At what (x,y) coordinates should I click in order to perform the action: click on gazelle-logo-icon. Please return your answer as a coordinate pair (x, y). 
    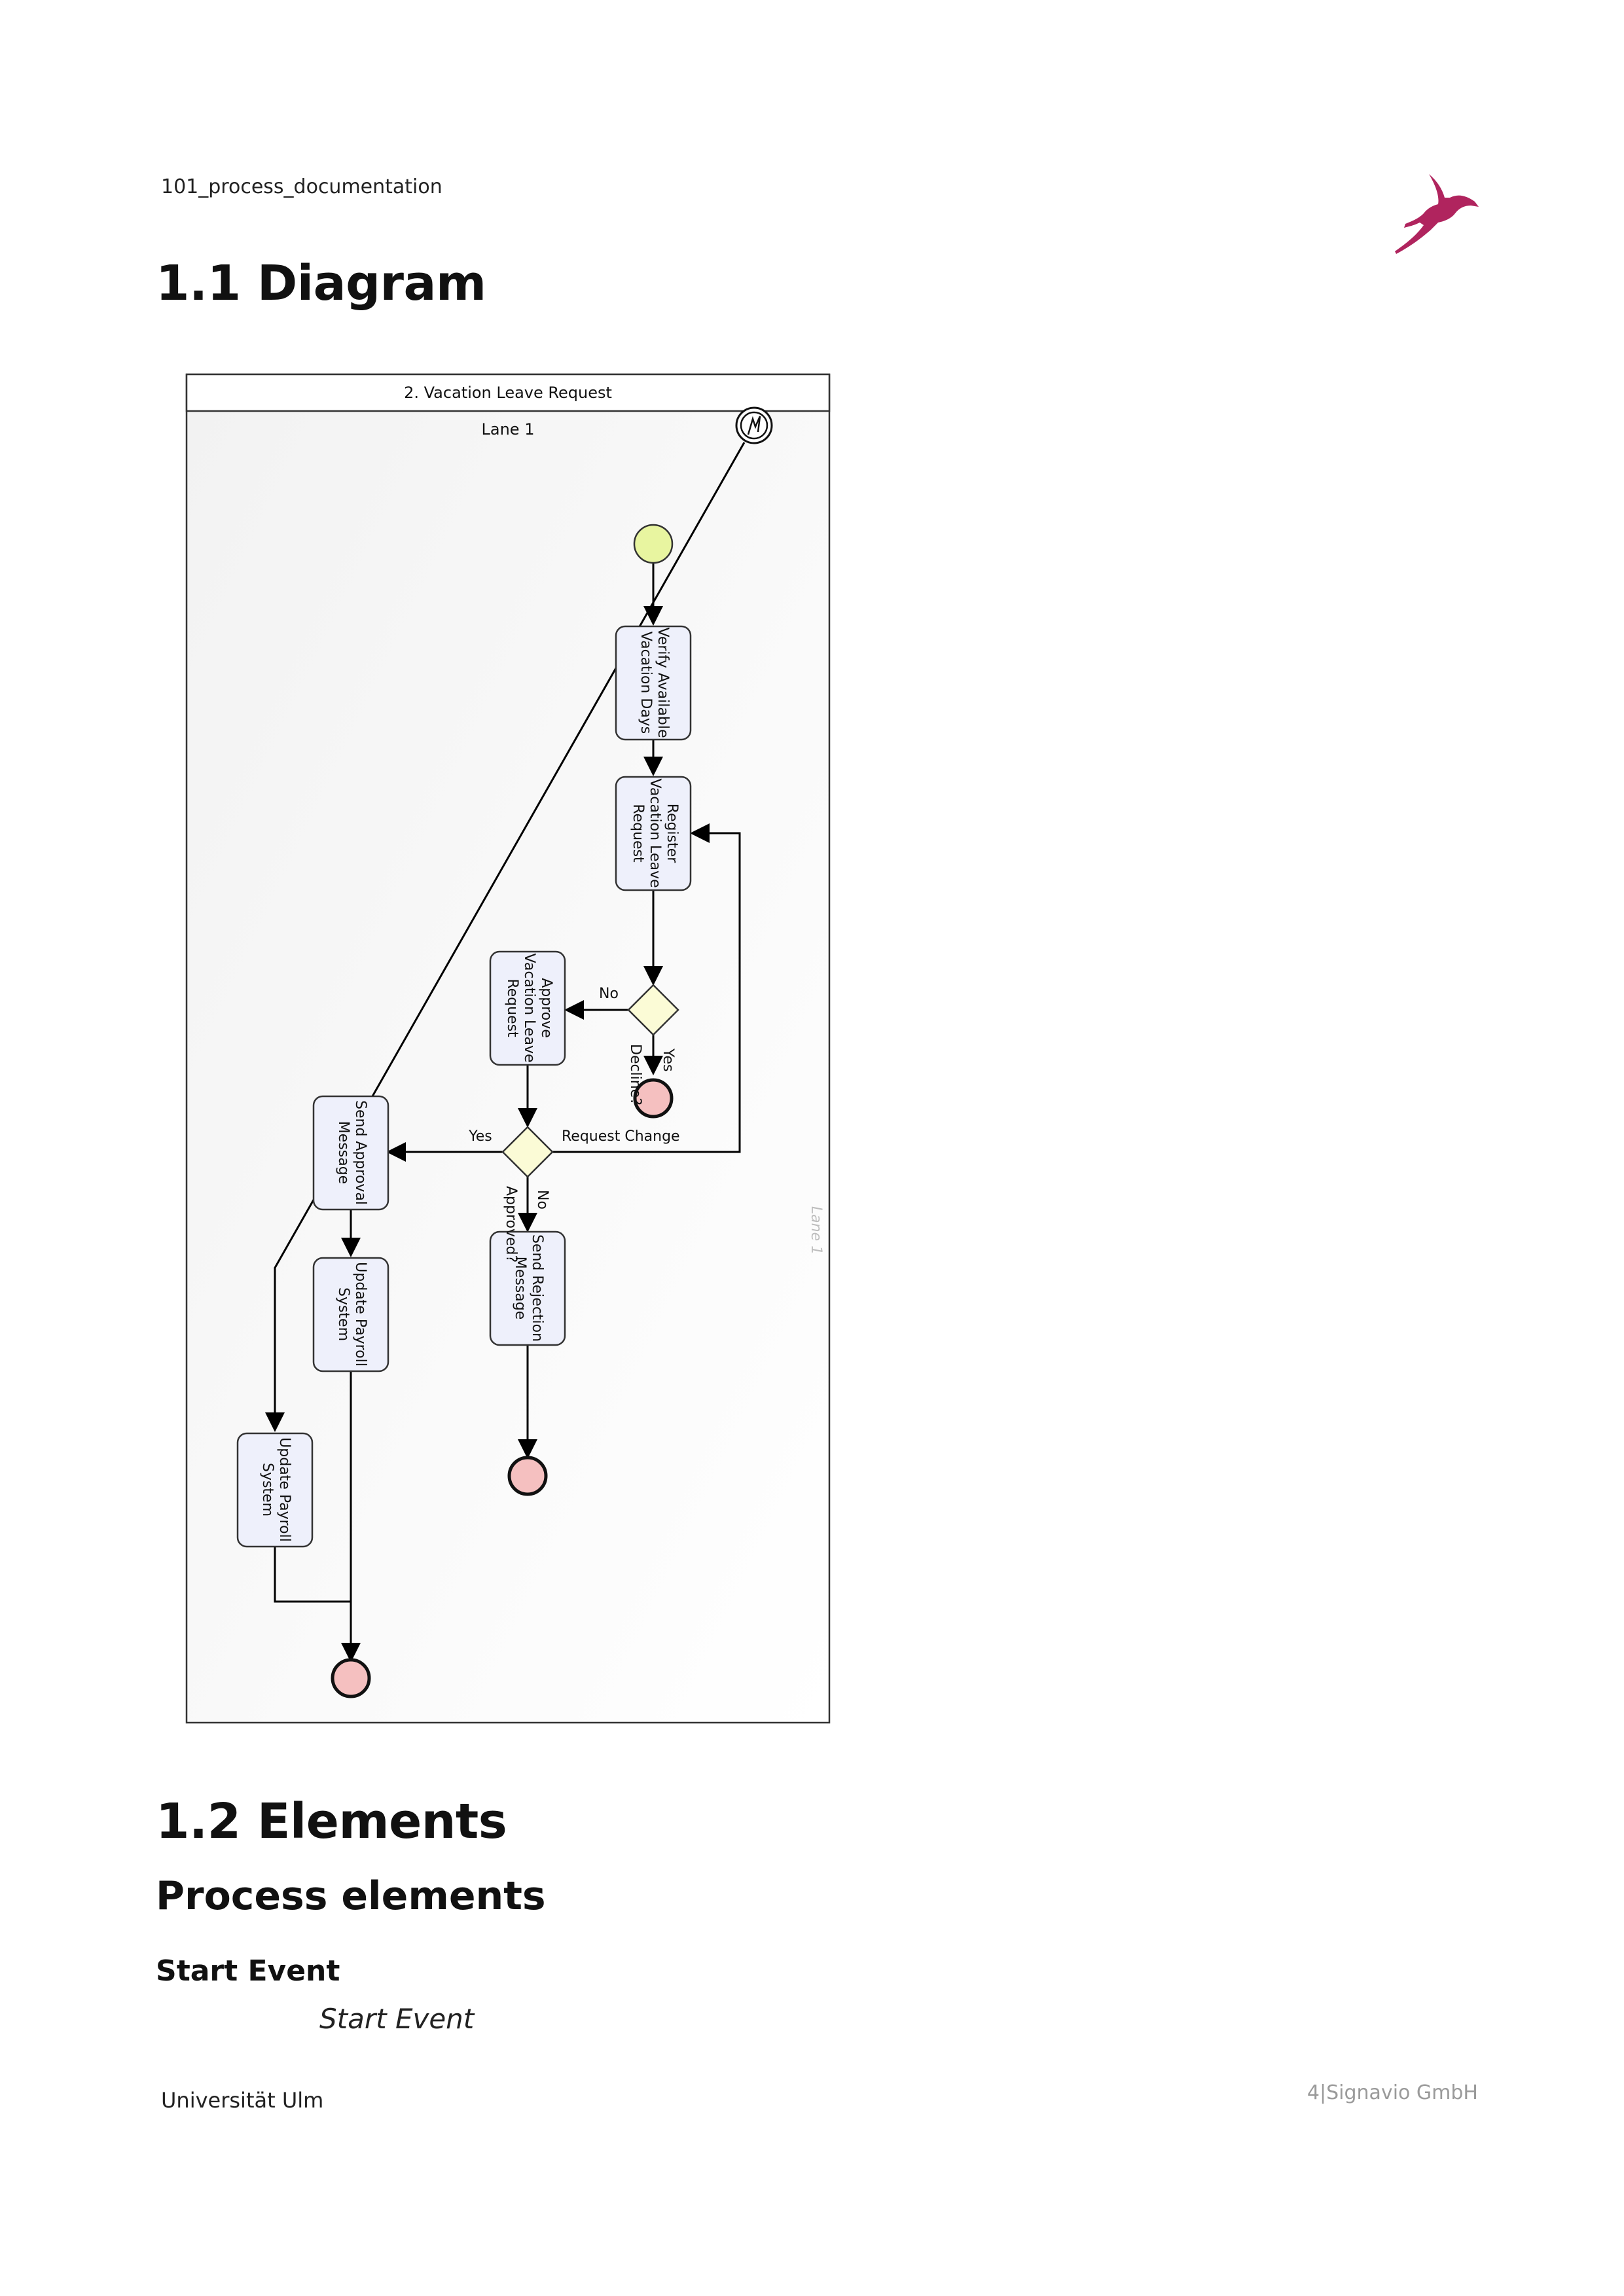
    Looking at the image, I should click on (1437, 214).